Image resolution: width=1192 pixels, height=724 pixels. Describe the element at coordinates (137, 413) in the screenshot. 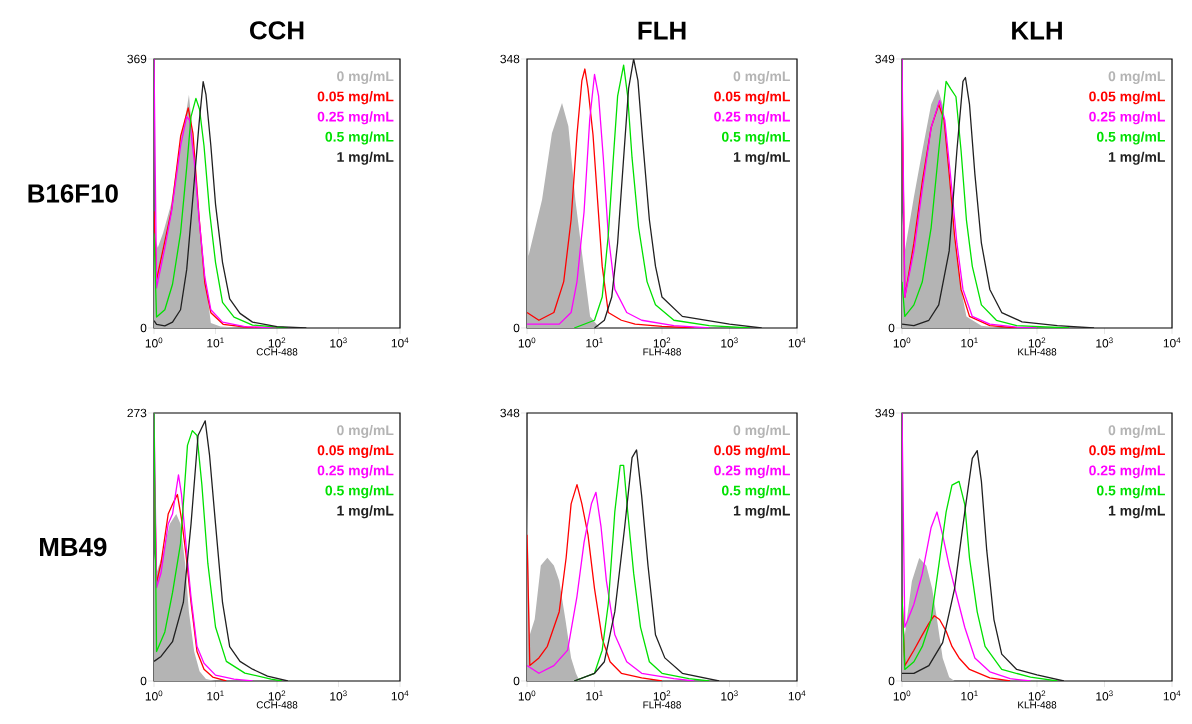

I see `y-tick-label: 273` at that location.